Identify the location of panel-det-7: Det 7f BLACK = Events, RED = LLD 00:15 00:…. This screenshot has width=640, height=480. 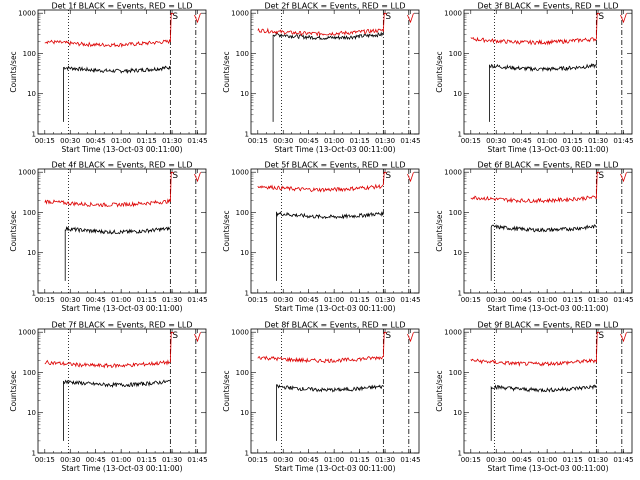
(108, 397).